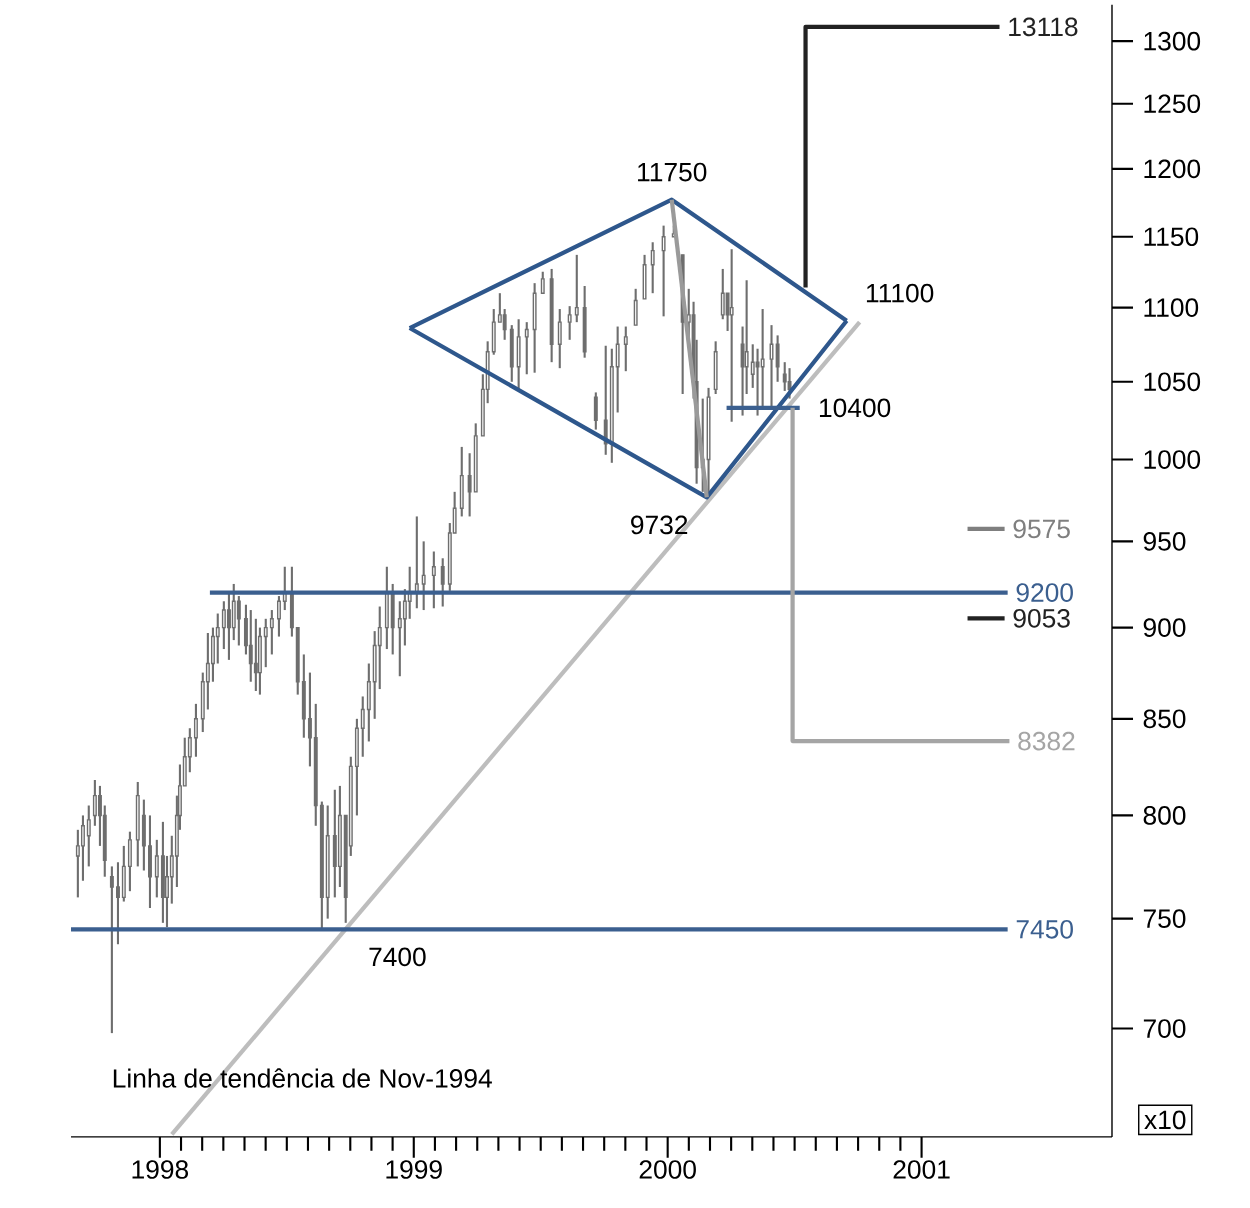  Describe the element at coordinates (1164, 815) in the screenshot. I see `y-tick-label: 800` at that location.